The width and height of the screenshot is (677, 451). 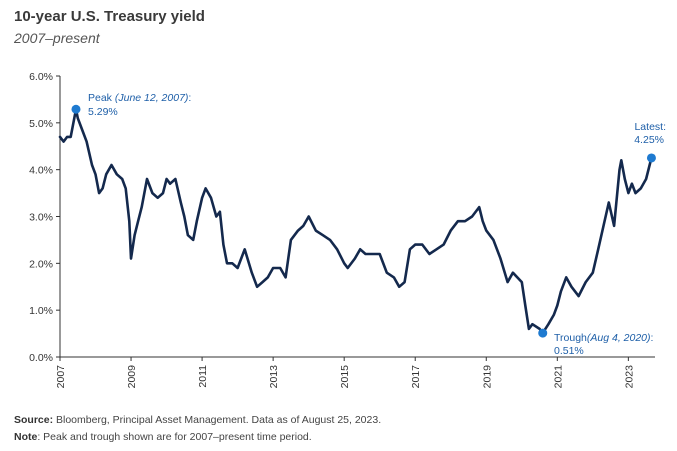 What do you see at coordinates (487, 377) in the screenshot?
I see `x-tick-label: 2019` at bounding box center [487, 377].